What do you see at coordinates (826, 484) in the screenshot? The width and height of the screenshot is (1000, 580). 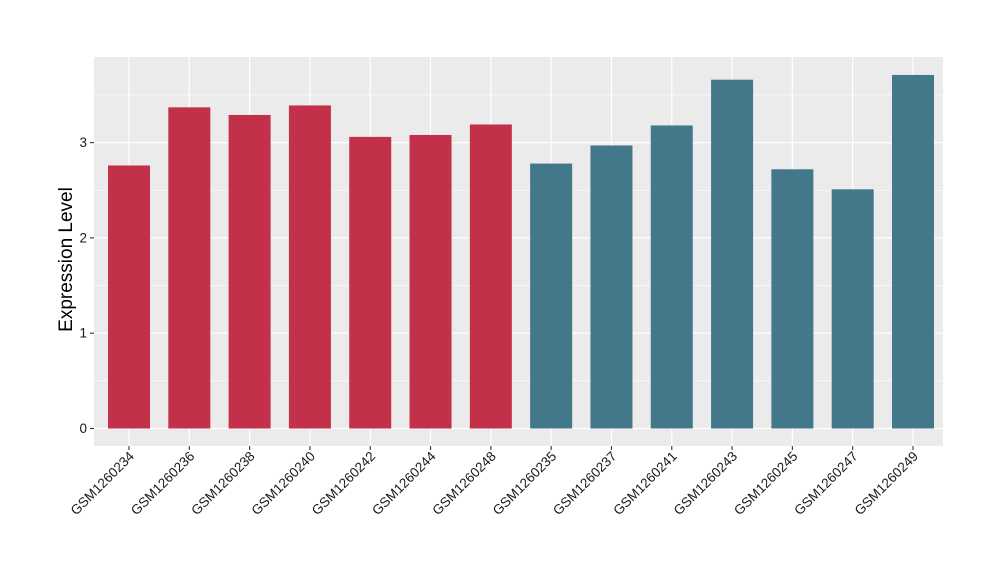 I see `x-tick-label: GSM1260247` at bounding box center [826, 484].